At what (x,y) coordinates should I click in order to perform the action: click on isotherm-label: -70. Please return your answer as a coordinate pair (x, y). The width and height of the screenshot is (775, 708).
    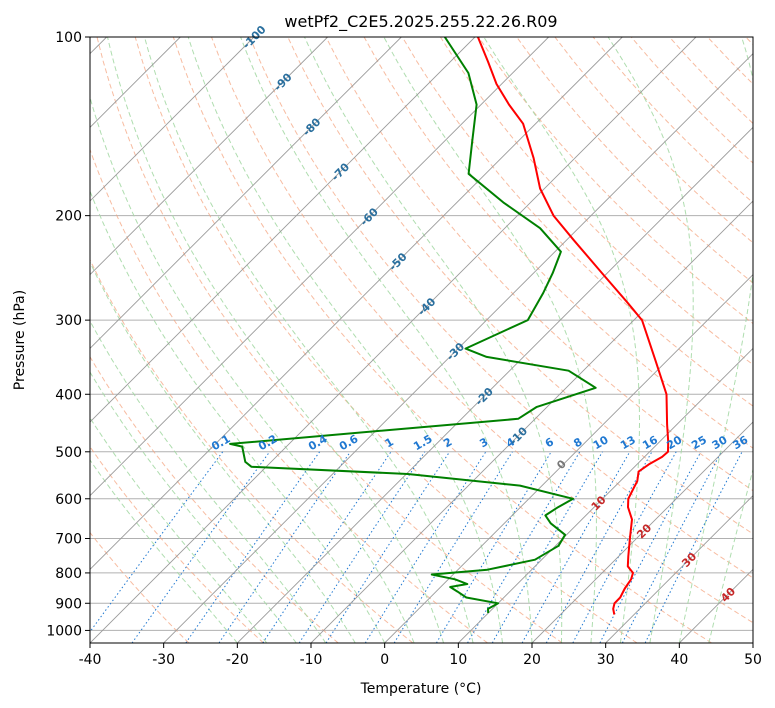
    Looking at the image, I should click on (340, 171).